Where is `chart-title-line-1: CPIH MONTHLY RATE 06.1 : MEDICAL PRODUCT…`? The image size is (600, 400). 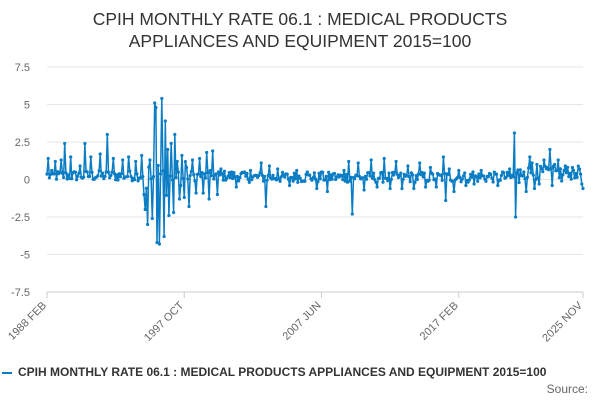
chart-title-line-1: CPIH MONTHLY RATE 06.1 : MEDICAL PRODUCT… is located at coordinates (300, 19).